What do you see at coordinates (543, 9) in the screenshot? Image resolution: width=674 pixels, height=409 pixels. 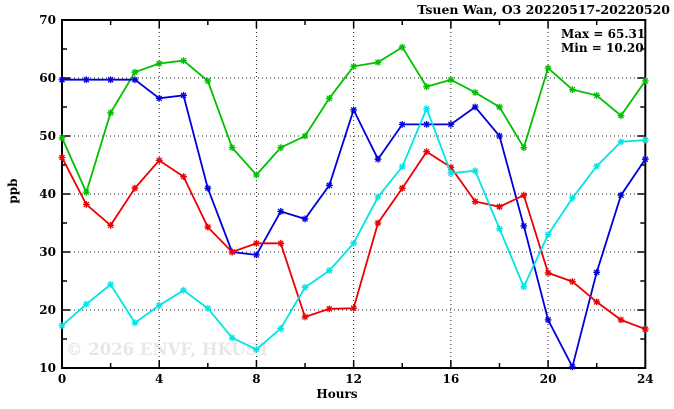 I see `chart-title: Tsuen Wan, O3 20220517-20220520` at bounding box center [543, 9].